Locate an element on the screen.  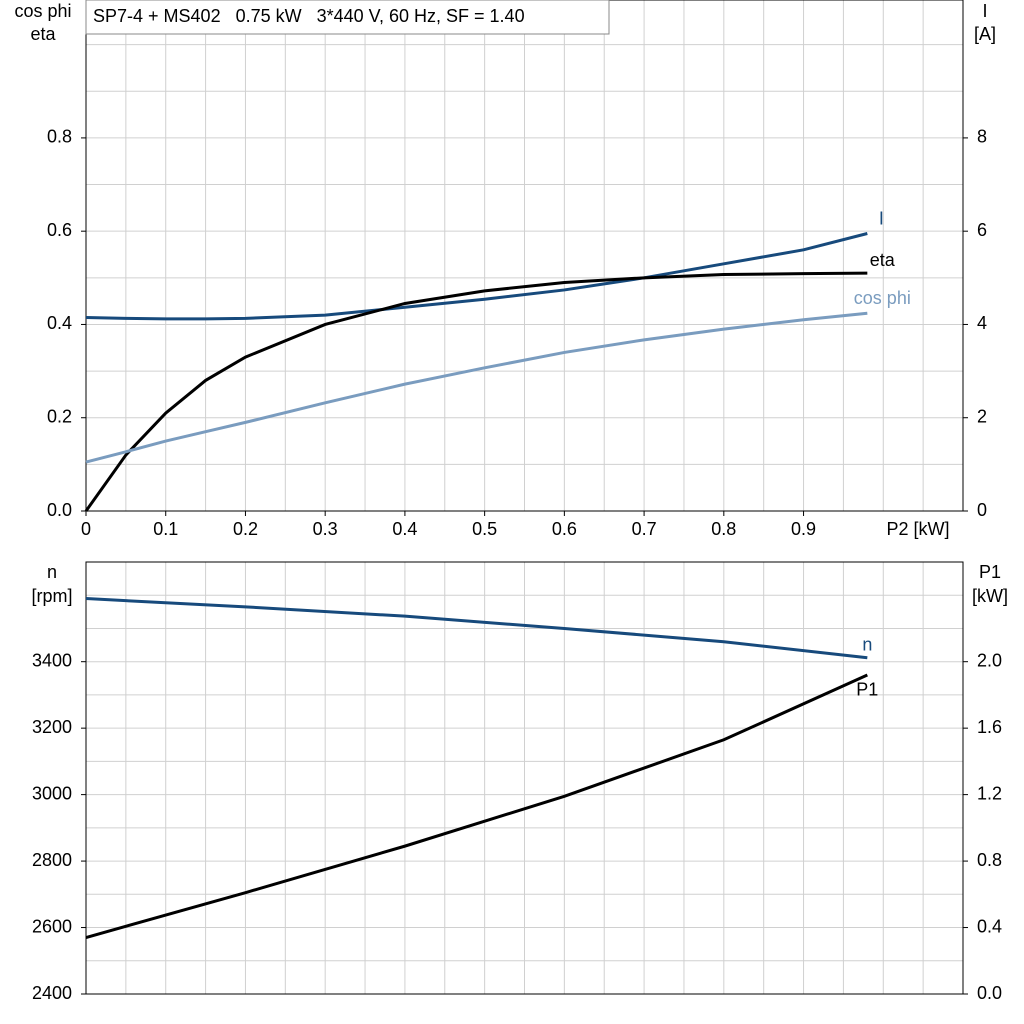
x-tick-label: 0.7 is located at coordinates (644, 529).